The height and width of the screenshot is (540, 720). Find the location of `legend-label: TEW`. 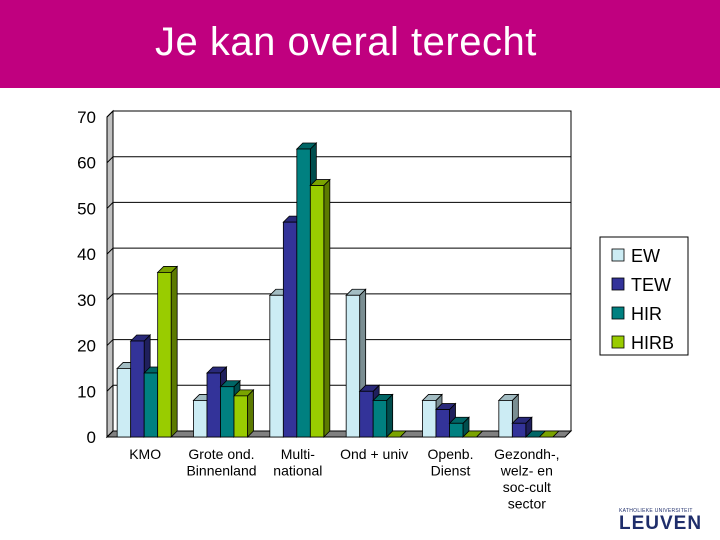

legend-label: TEW is located at coordinates (651, 285).